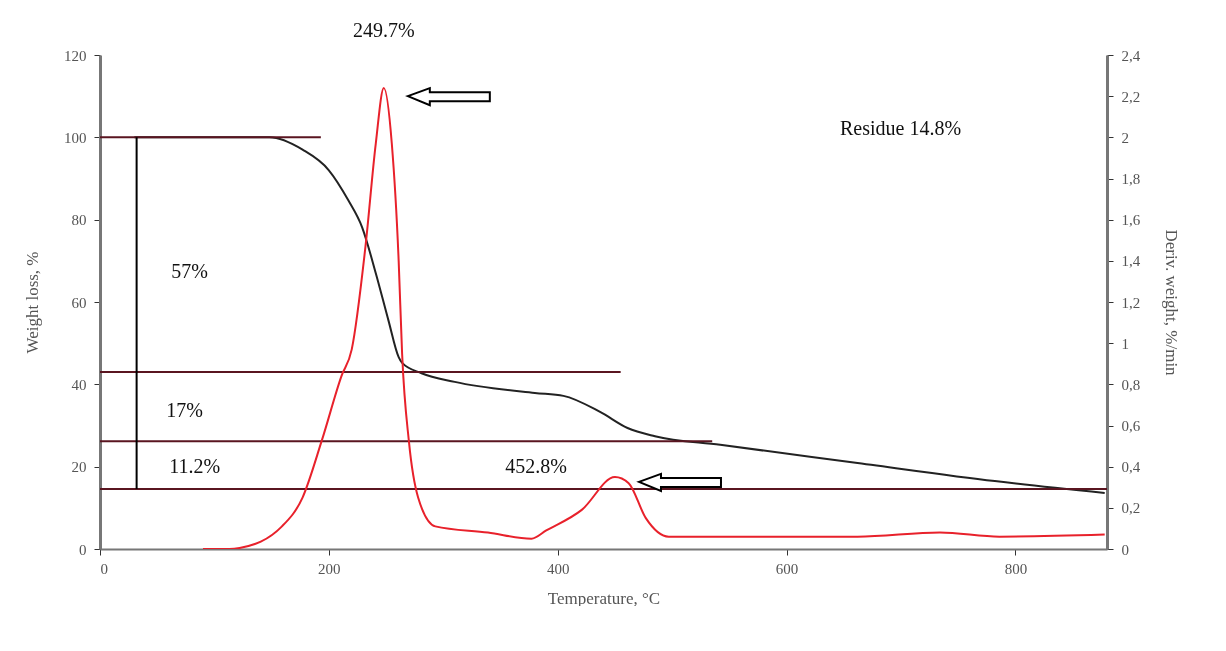 The height and width of the screenshot is (651, 1226). What do you see at coordinates (1125, 137) in the screenshot?
I see `y2-tick-label: 2` at bounding box center [1125, 137].